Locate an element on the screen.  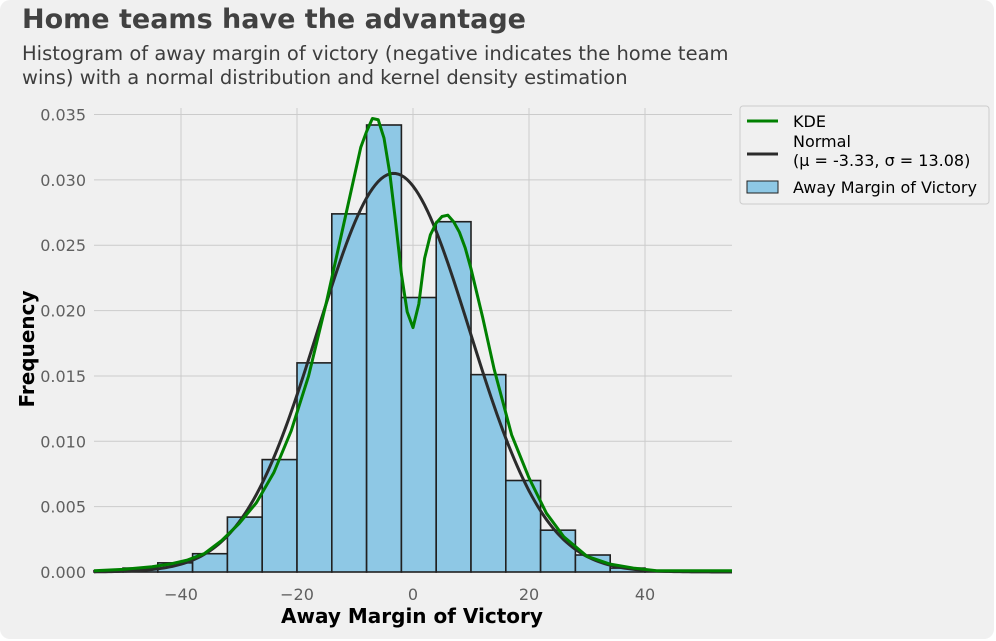
legend-box is located at coordinates (864, 155).